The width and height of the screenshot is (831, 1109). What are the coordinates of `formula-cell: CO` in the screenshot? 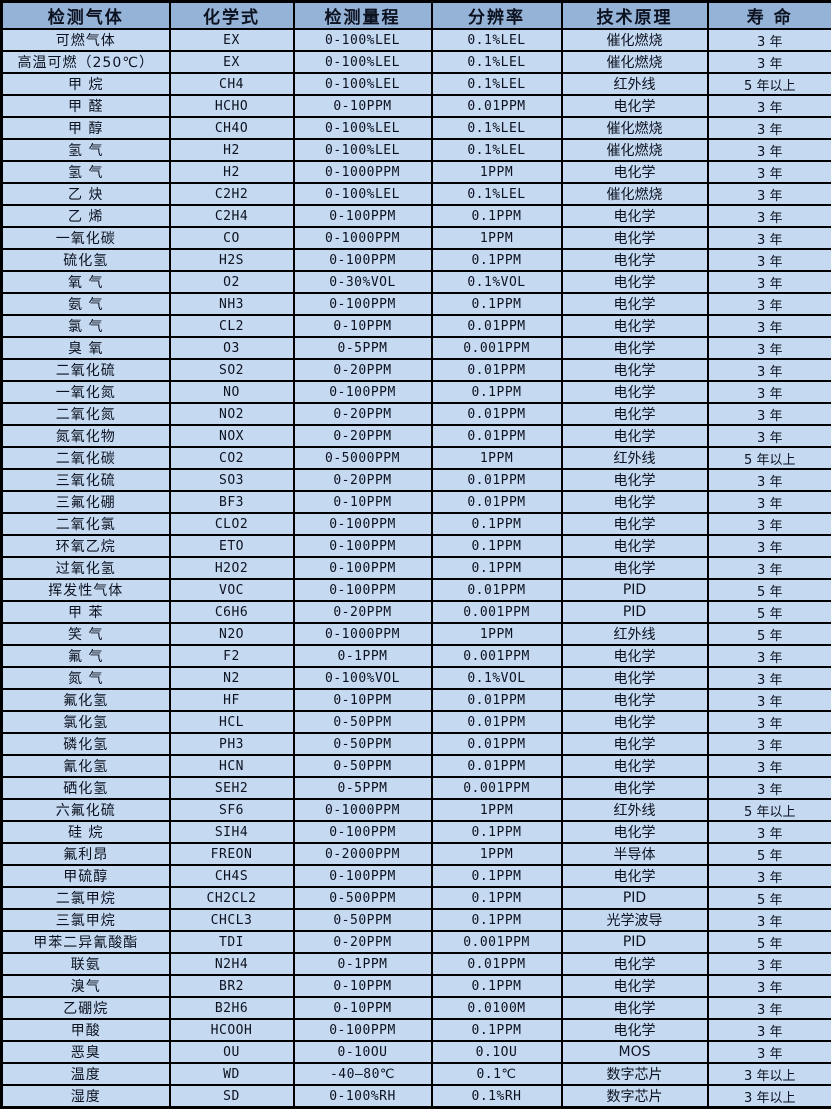 It's located at (232, 238).